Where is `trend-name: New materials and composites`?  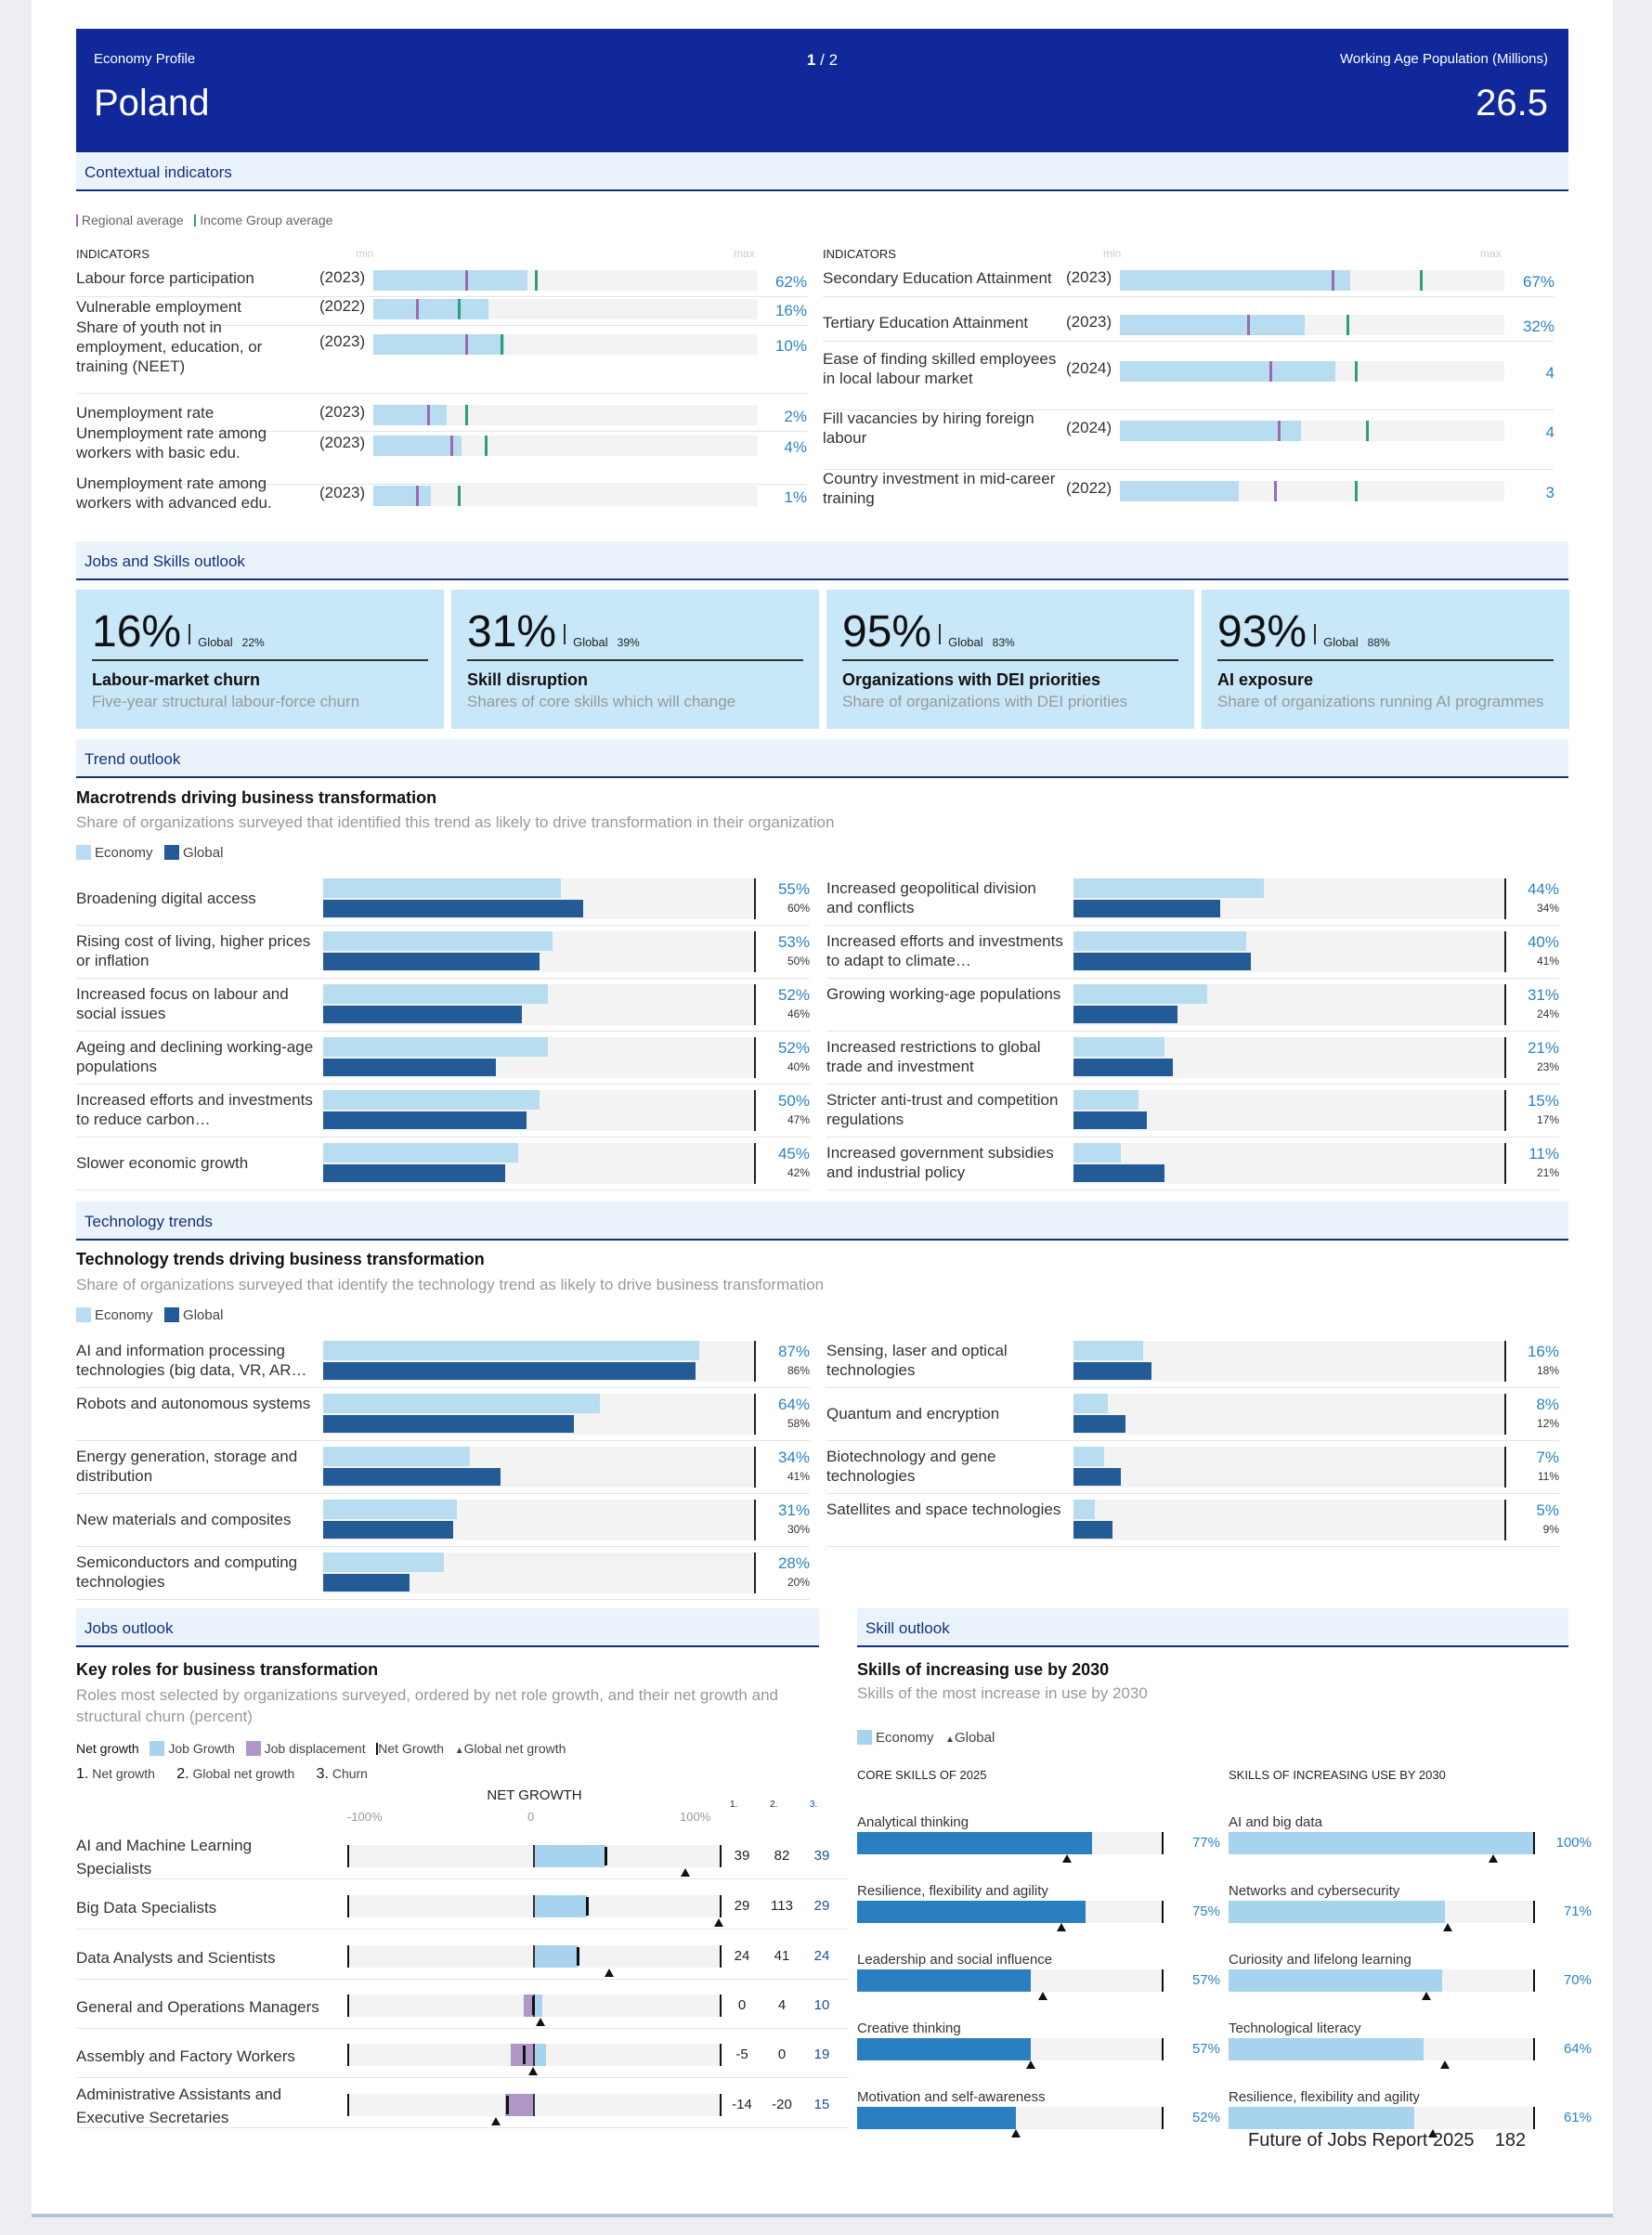
trend-name: New materials and composites is located at coordinates (184, 1519).